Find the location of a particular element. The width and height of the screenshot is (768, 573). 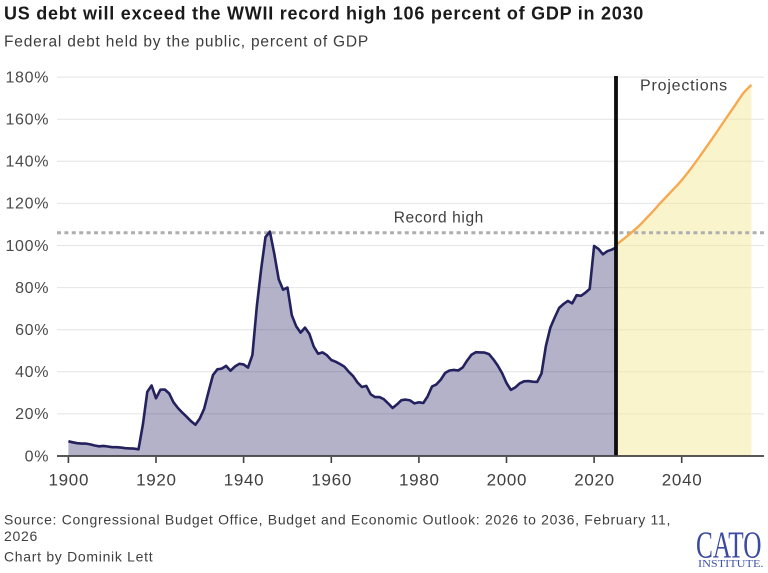

svg-text: Record high is located at coordinates (439, 217).